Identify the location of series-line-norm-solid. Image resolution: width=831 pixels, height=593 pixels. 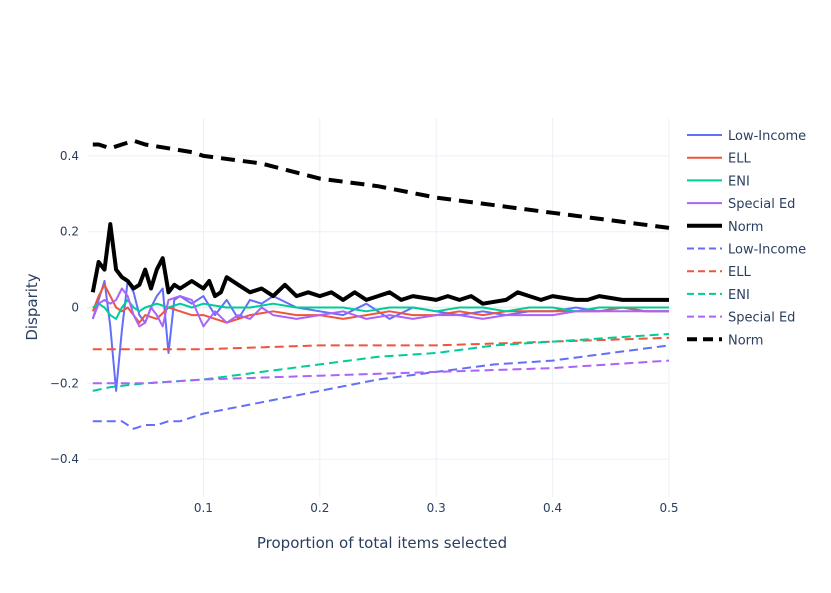
(379, 264).